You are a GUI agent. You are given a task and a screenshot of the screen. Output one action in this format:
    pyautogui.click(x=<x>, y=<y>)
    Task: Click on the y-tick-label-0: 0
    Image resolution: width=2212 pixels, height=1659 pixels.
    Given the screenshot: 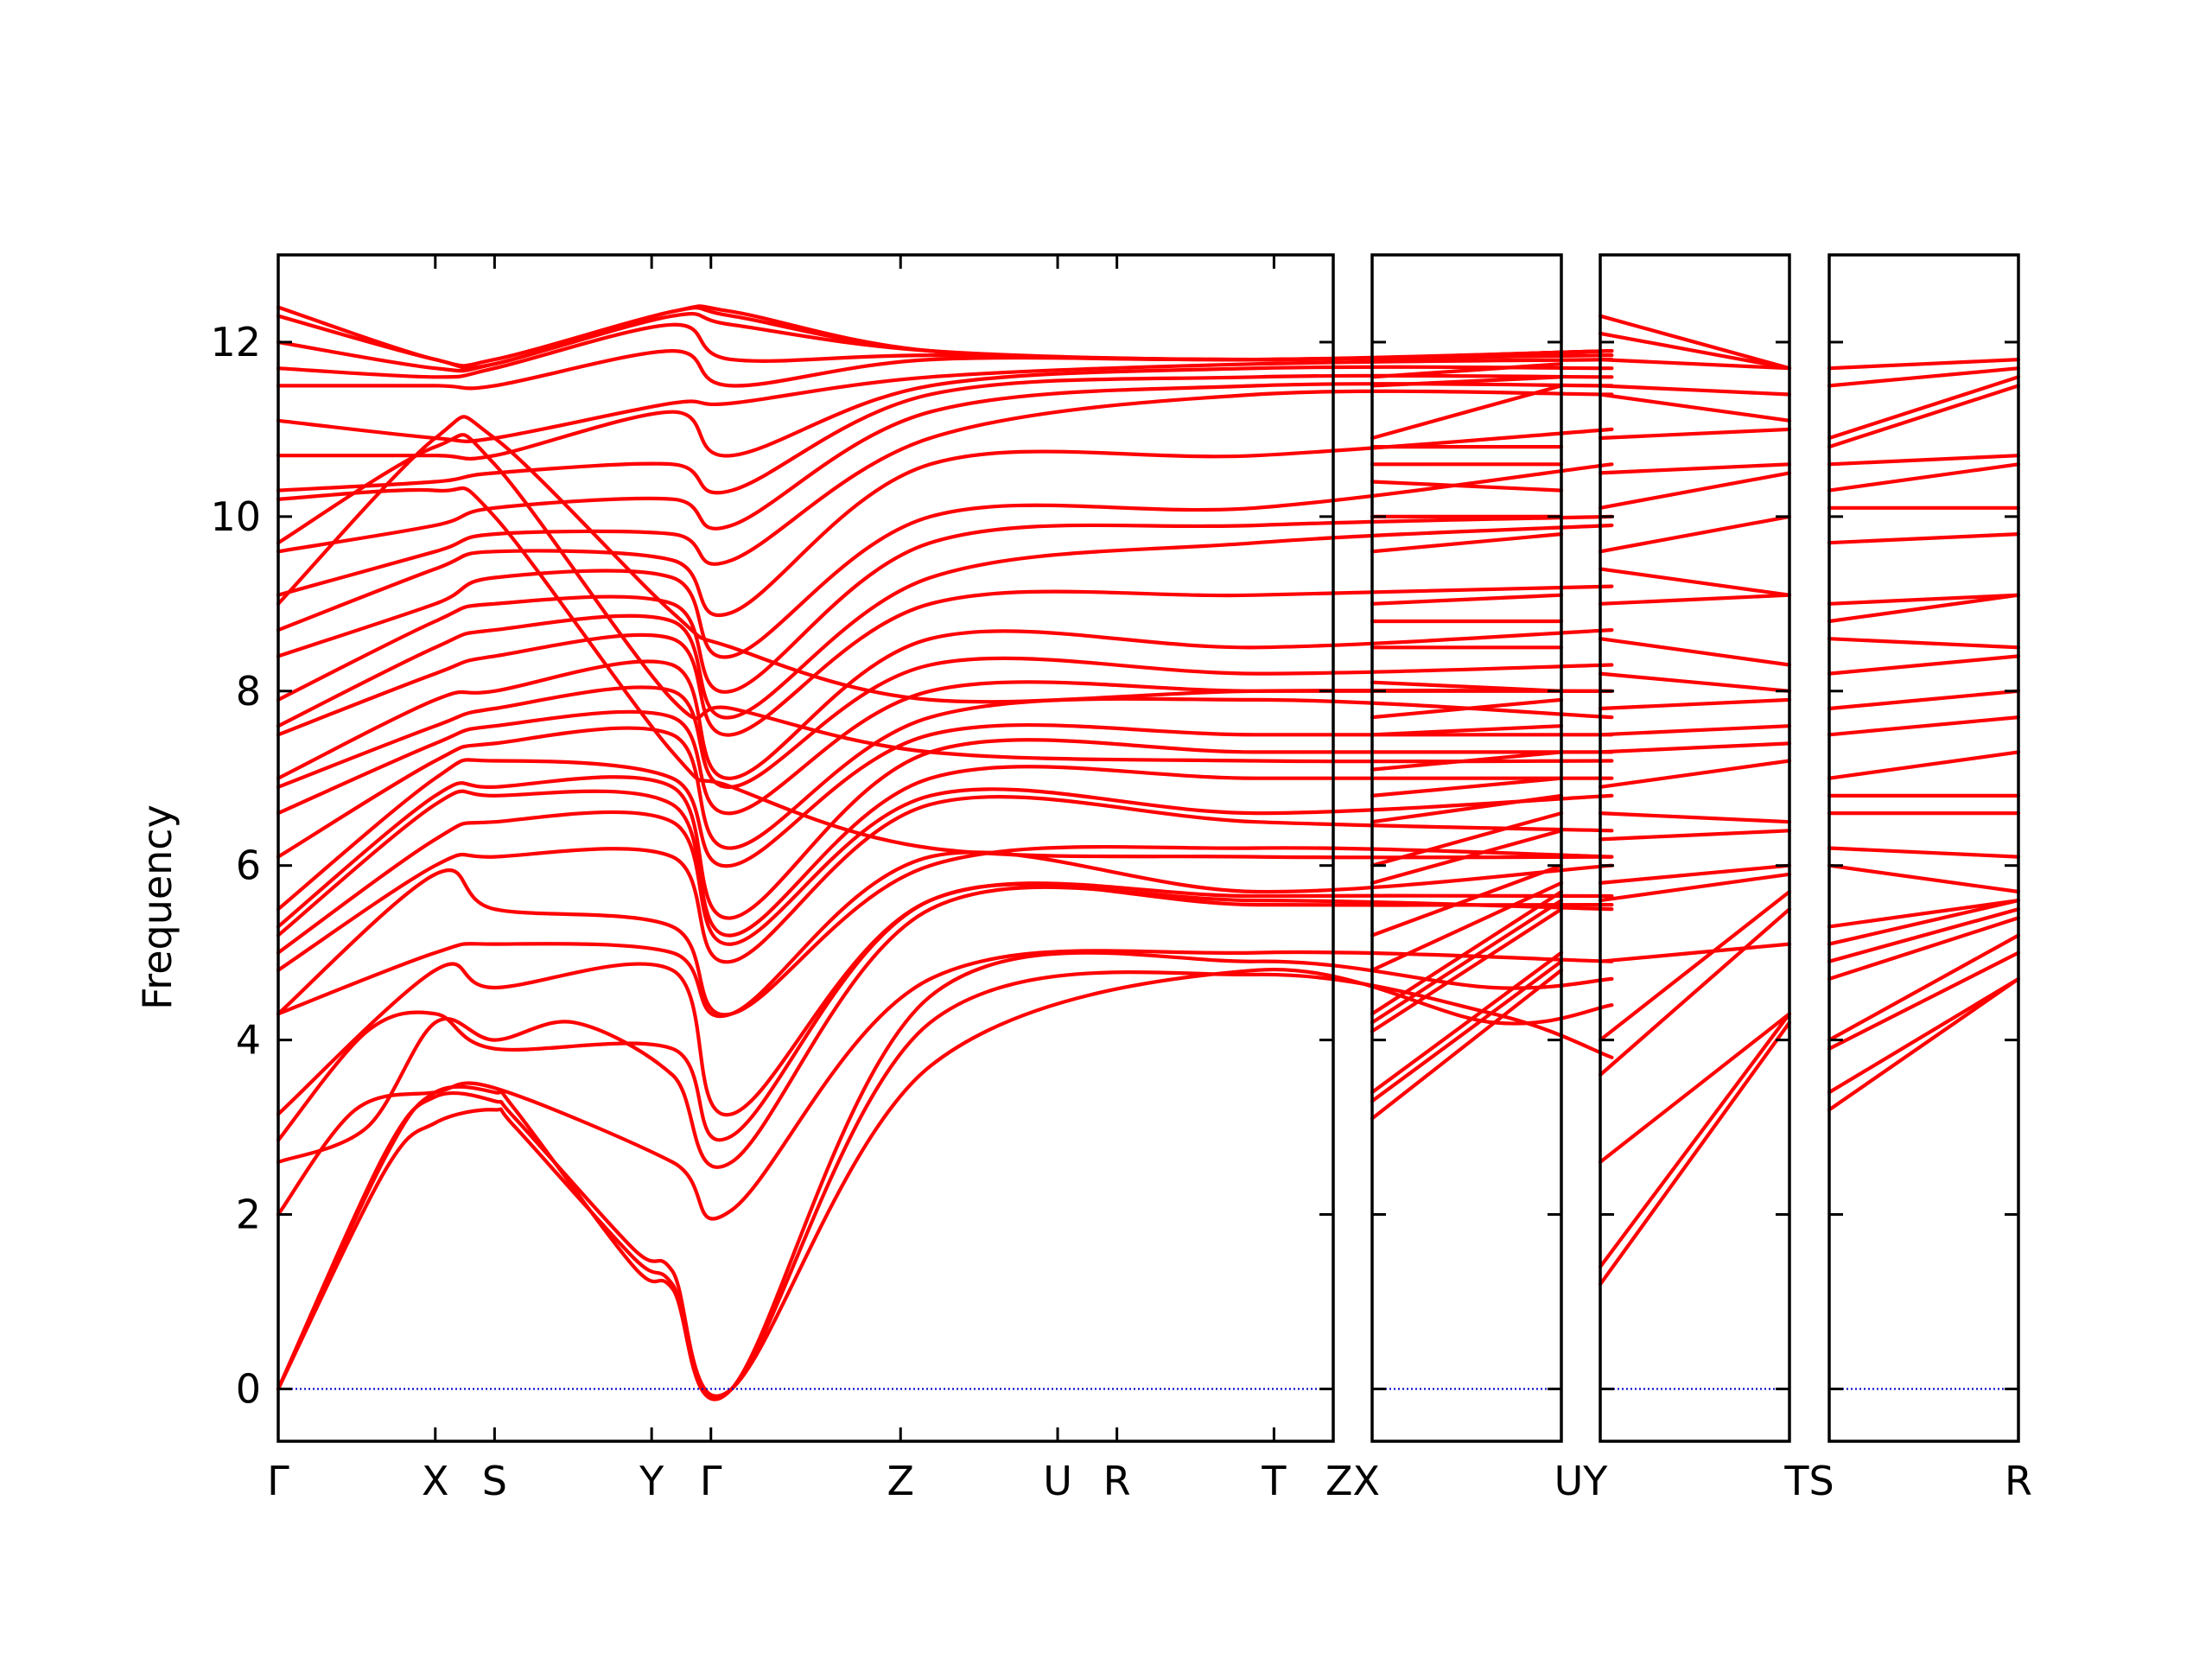 What is the action you would take?
    pyautogui.click(x=248, y=1388)
    